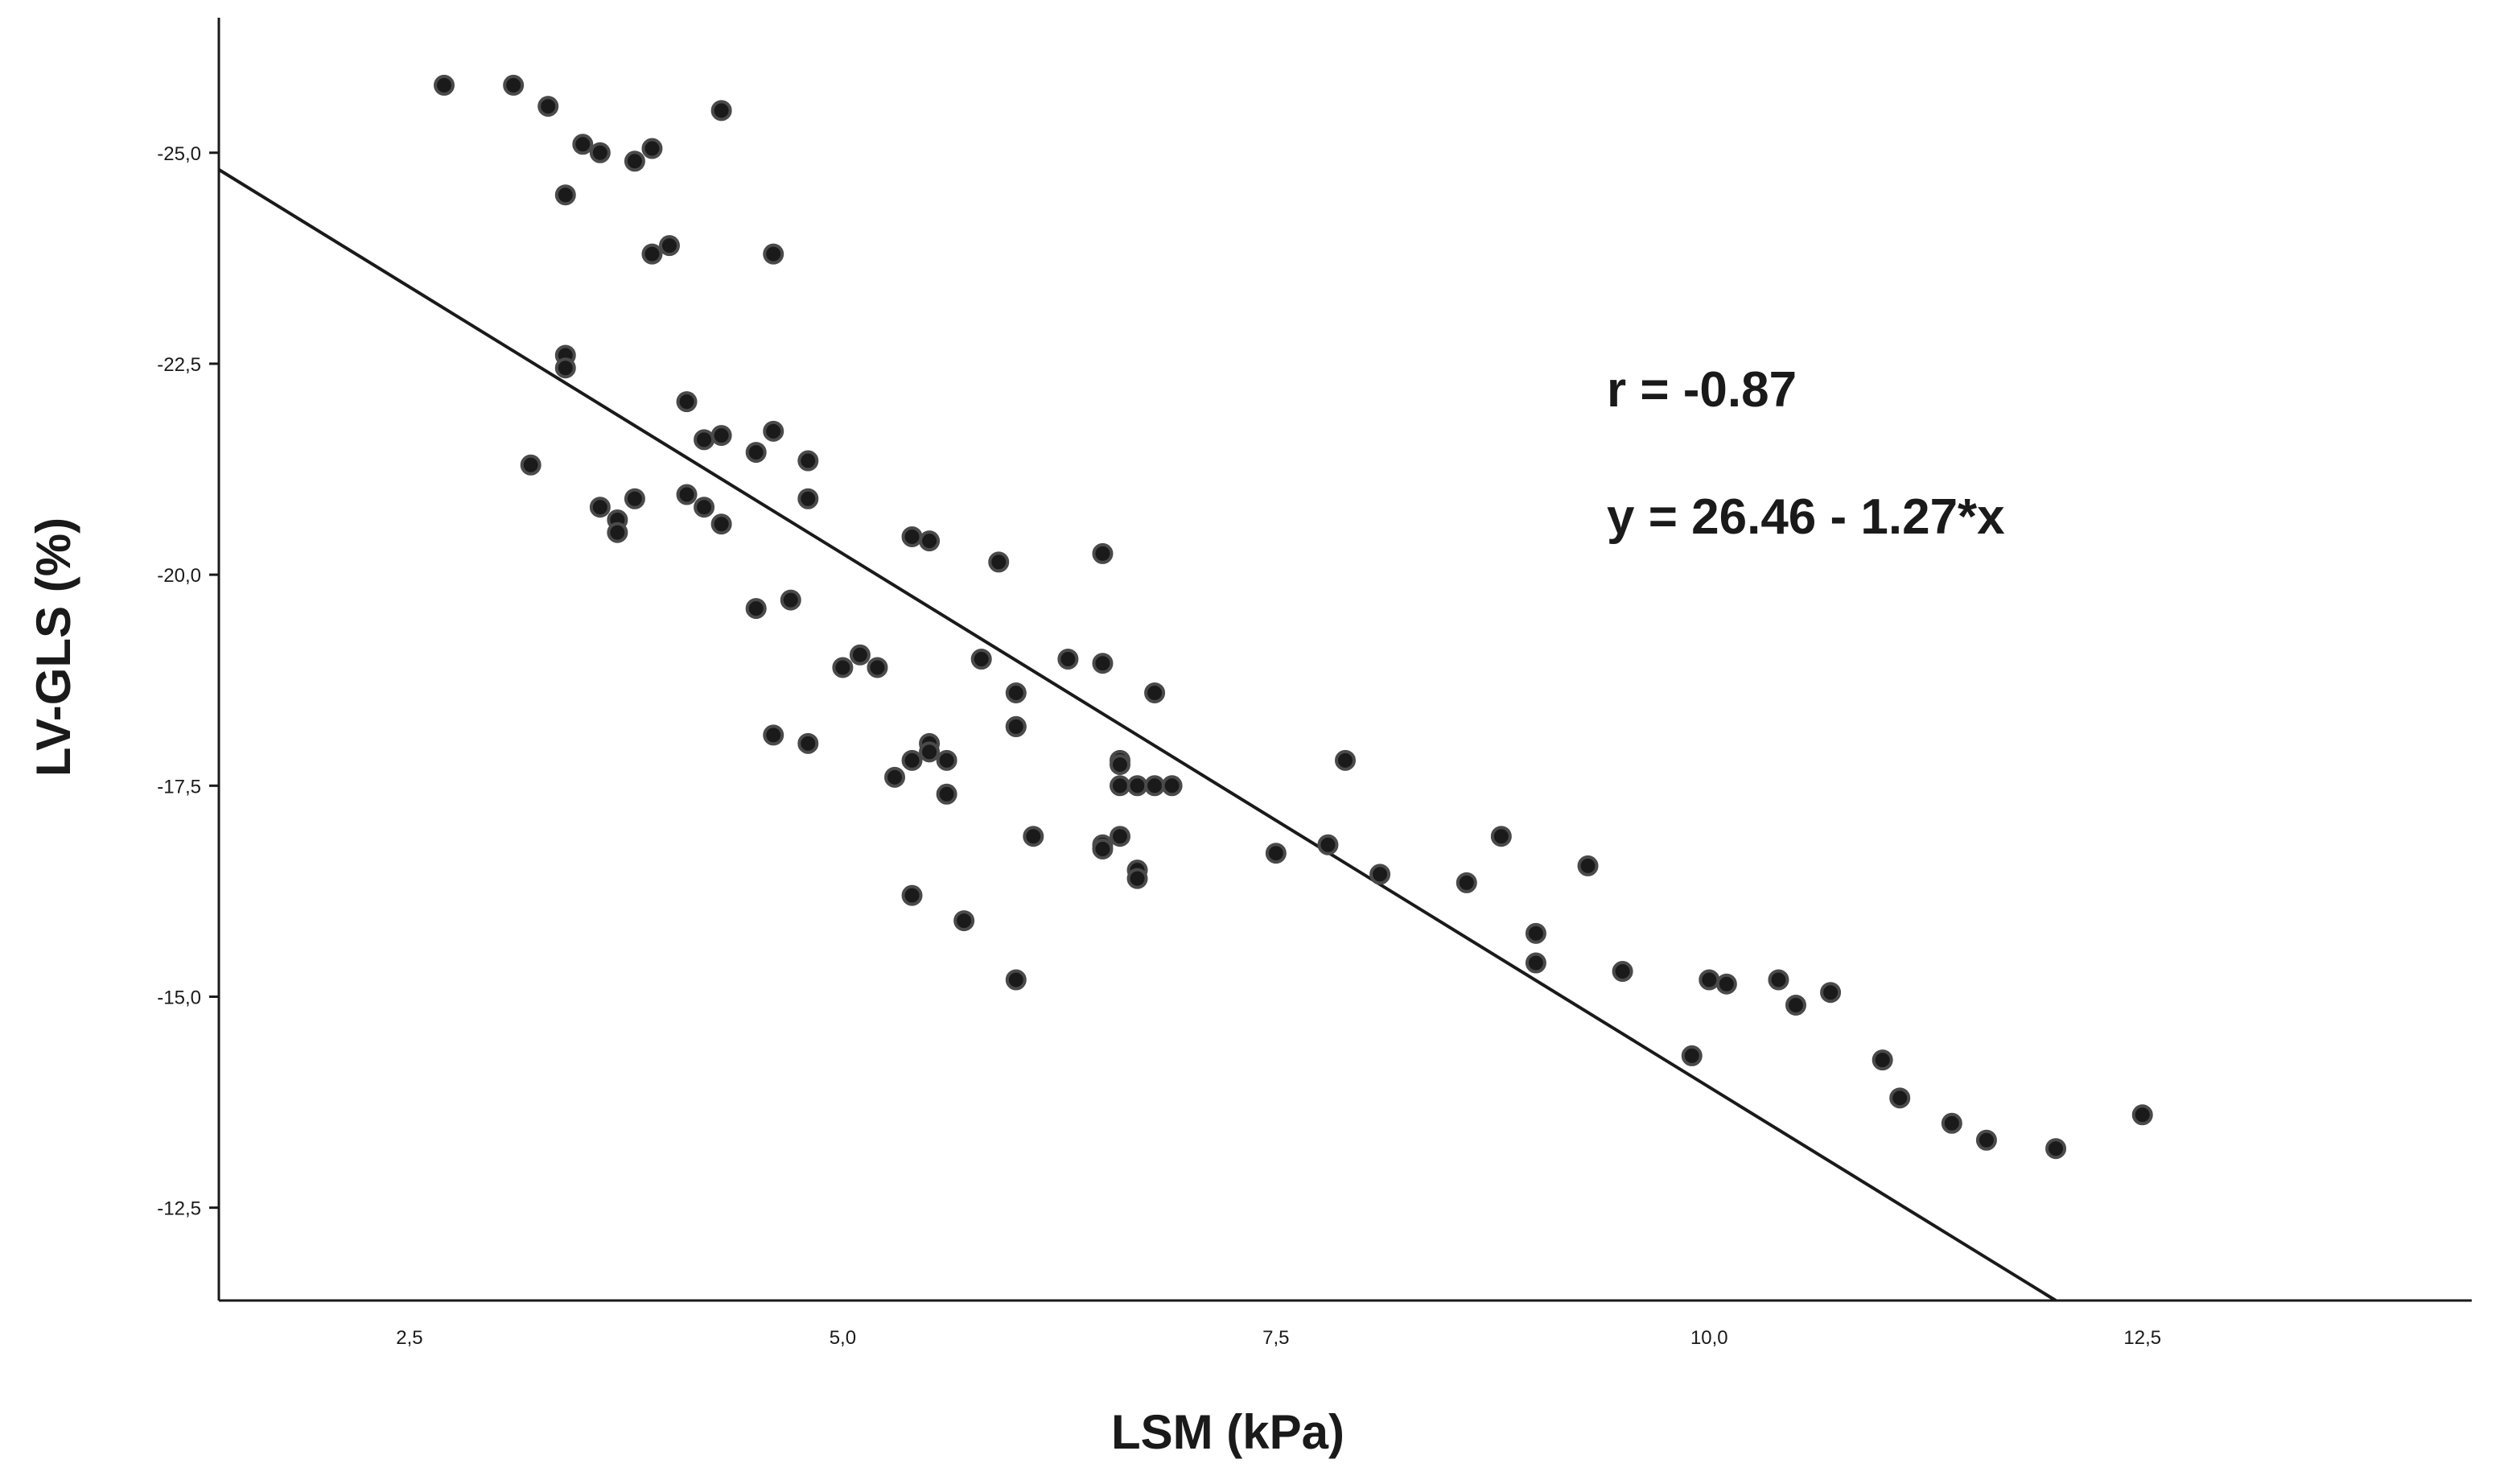  I want to click on x-tick-label: 10,0, so click(1709, 1338).